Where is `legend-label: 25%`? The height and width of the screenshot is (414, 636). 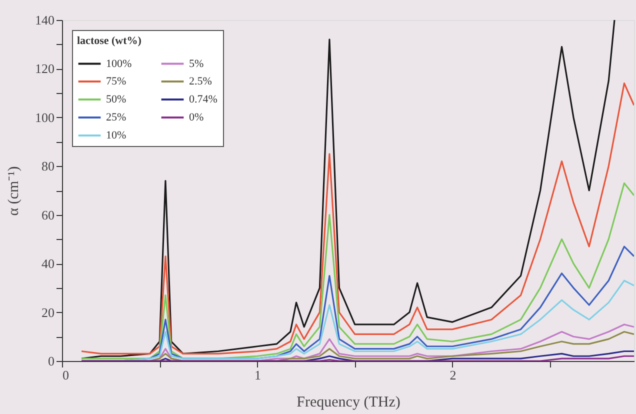
legend-label: 25% is located at coordinates (116, 118).